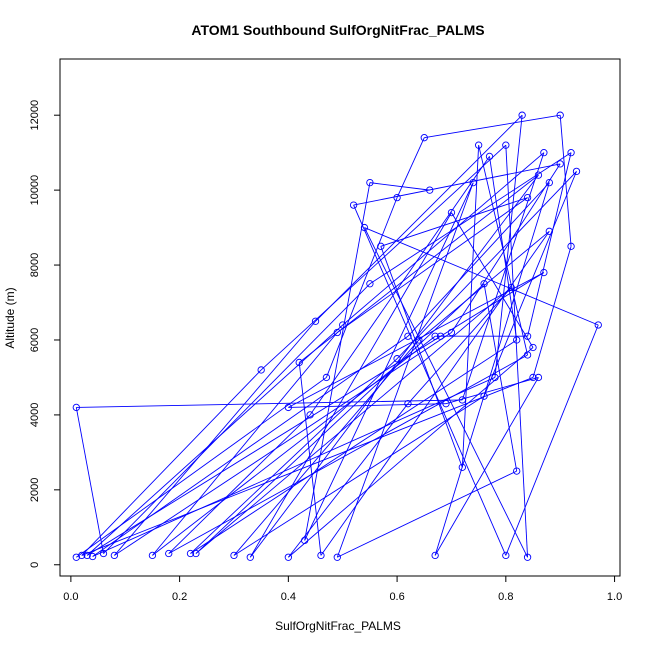  I want to click on x-tick-label: 0.6, so click(396, 597).